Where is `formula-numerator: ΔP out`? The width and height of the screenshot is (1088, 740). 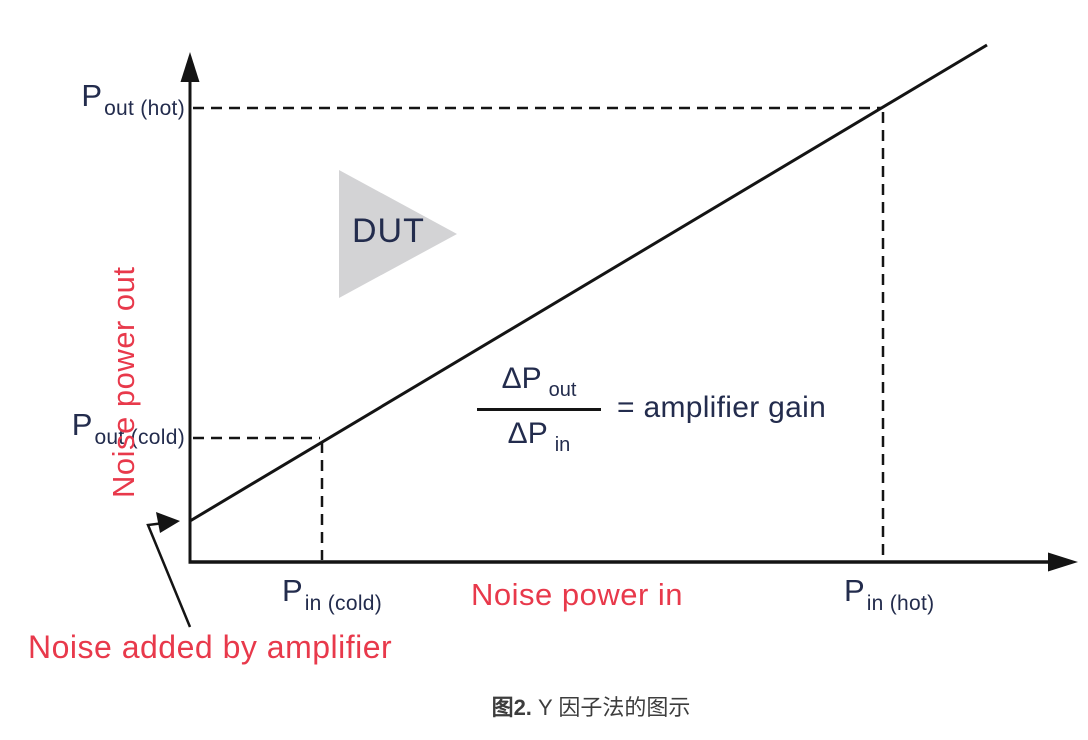 formula-numerator: ΔP out is located at coordinates (539, 384).